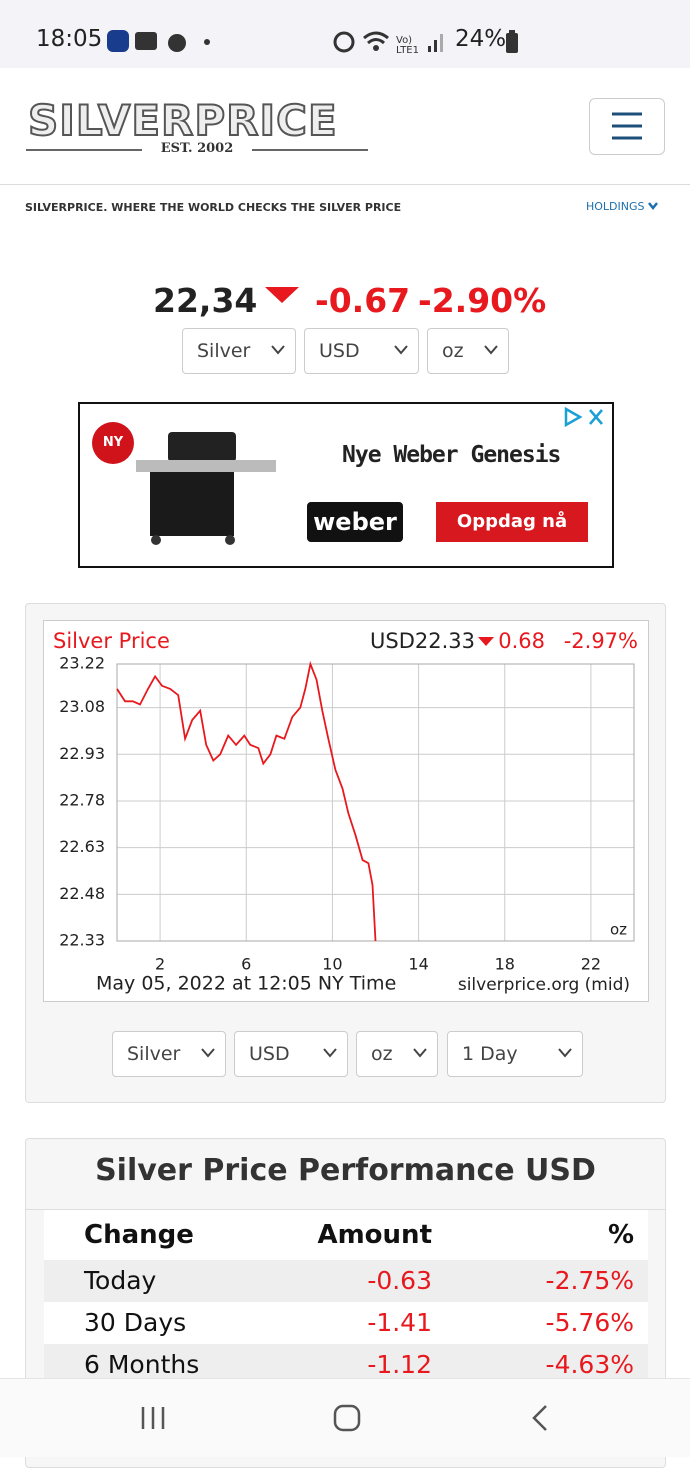 The image size is (690, 1468). I want to click on dropdown-label: USD, so click(269, 1054).